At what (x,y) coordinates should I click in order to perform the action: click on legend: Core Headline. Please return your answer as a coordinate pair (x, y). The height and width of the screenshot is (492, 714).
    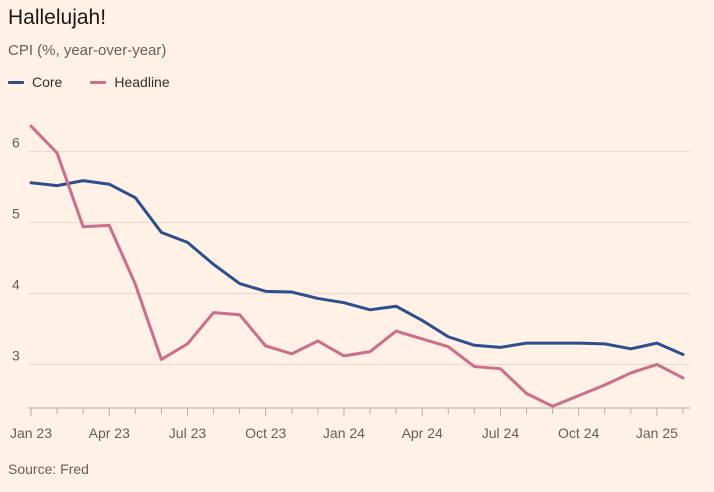
    Looking at the image, I should click on (103, 82).